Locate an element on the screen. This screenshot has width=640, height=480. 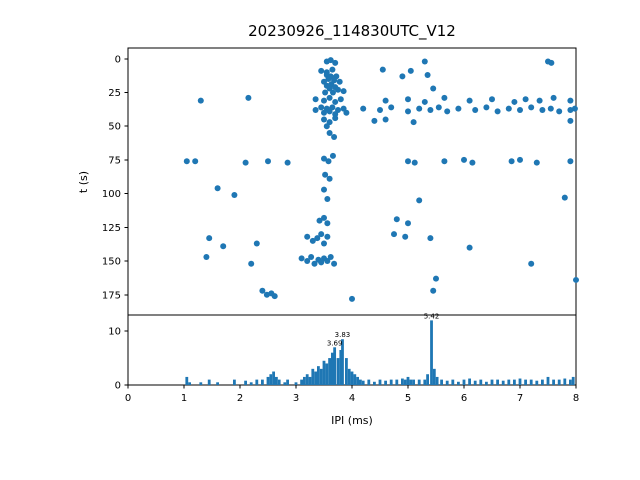
svg-text: 5 is located at coordinates (408, 398).